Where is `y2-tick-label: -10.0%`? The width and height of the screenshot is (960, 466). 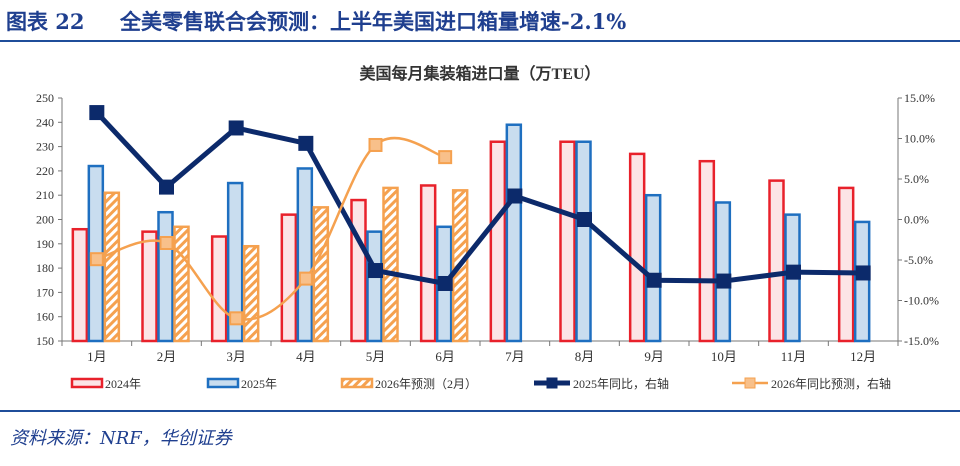 y2-tick-label: -10.0% is located at coordinates (921, 301).